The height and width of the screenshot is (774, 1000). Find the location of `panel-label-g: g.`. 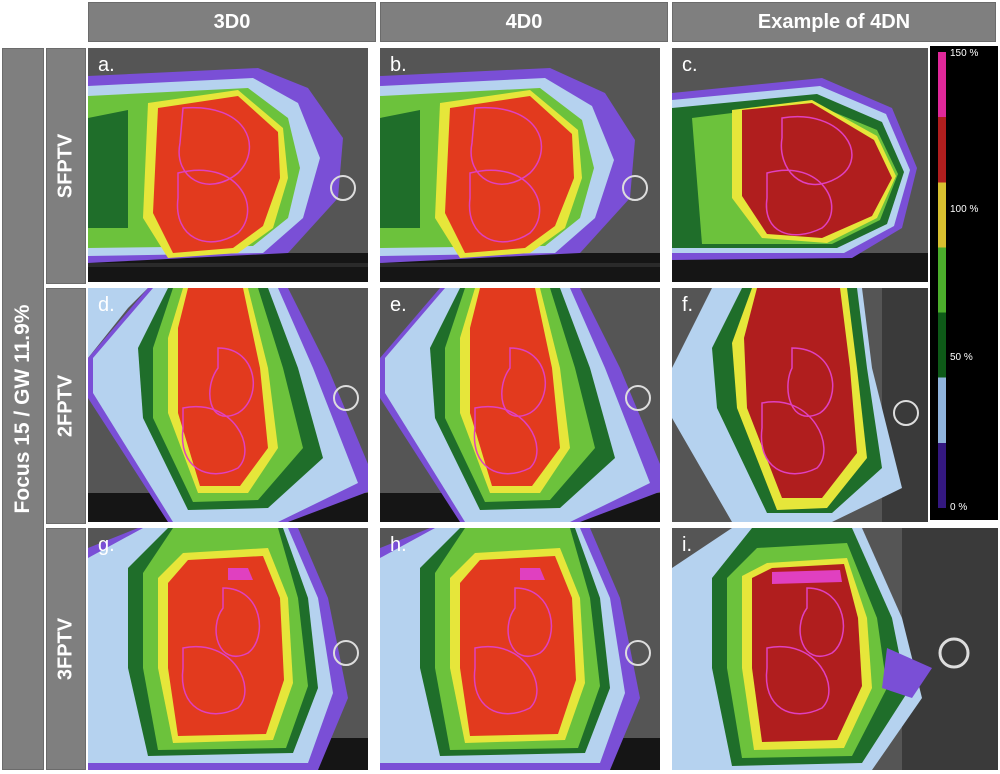

panel-label-g: g. is located at coordinates (106, 545).